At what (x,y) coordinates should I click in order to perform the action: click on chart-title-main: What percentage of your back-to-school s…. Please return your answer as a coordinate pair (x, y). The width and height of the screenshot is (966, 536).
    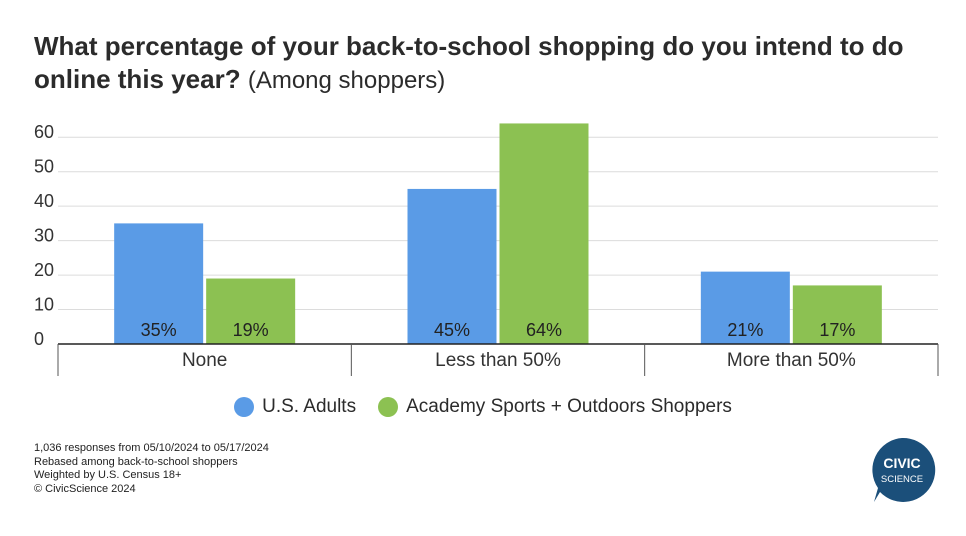
    Looking at the image, I should click on (469, 62).